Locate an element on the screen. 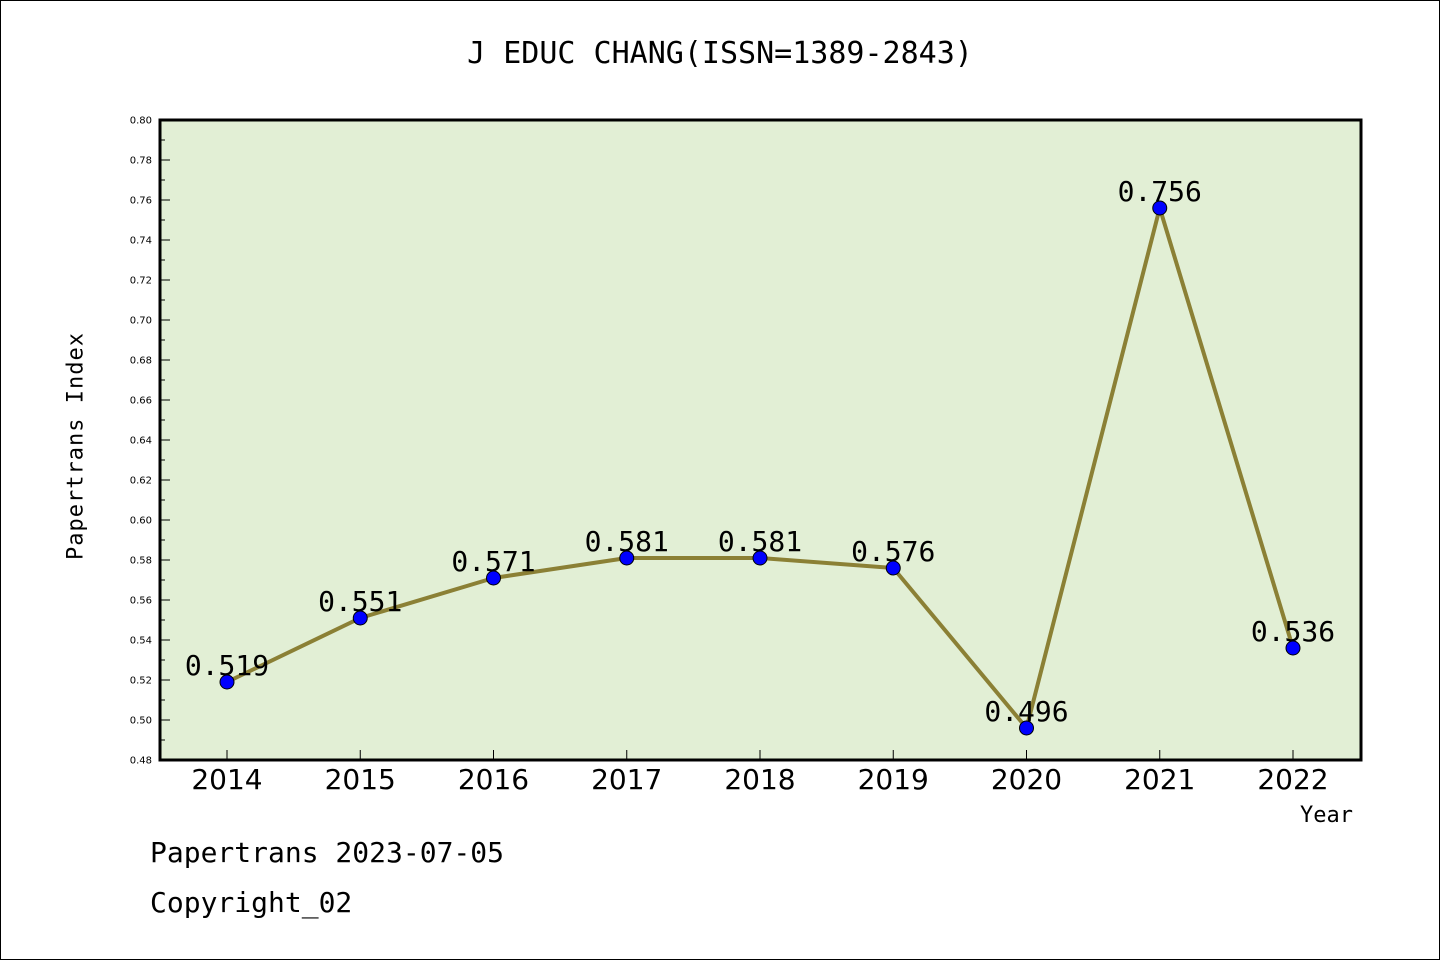 The image size is (1440, 960). x-tick-label: 2019 is located at coordinates (893, 779).